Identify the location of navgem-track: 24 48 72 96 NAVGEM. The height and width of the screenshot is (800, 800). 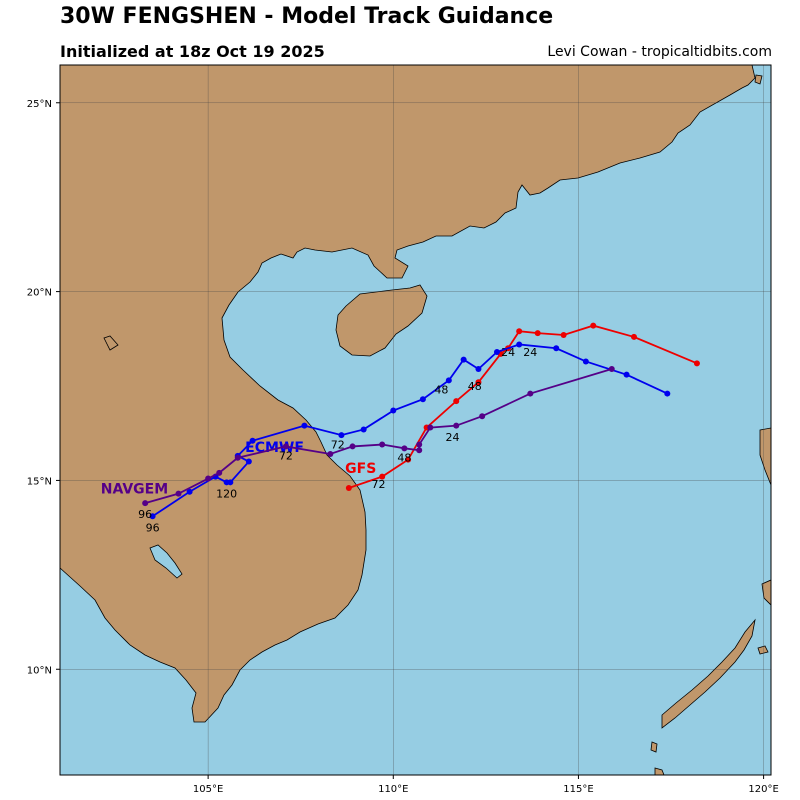
(358, 443).